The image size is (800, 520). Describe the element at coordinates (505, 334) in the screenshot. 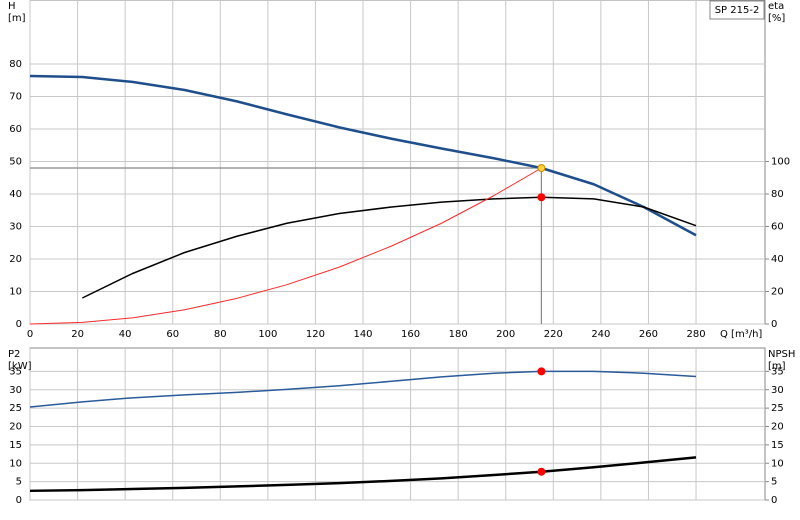

I see `x-tick-label: 200` at that location.